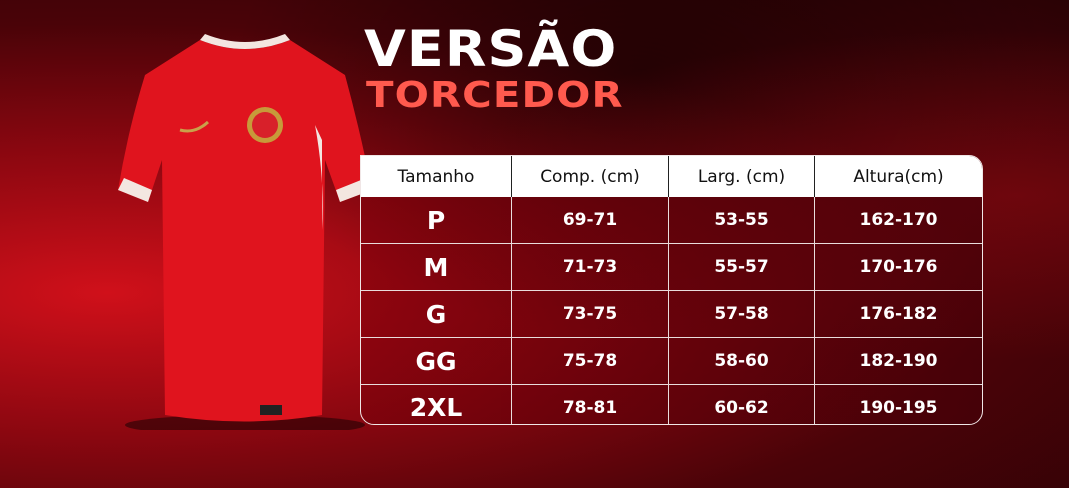  I want to click on header-height: Altura(cm), so click(898, 176).